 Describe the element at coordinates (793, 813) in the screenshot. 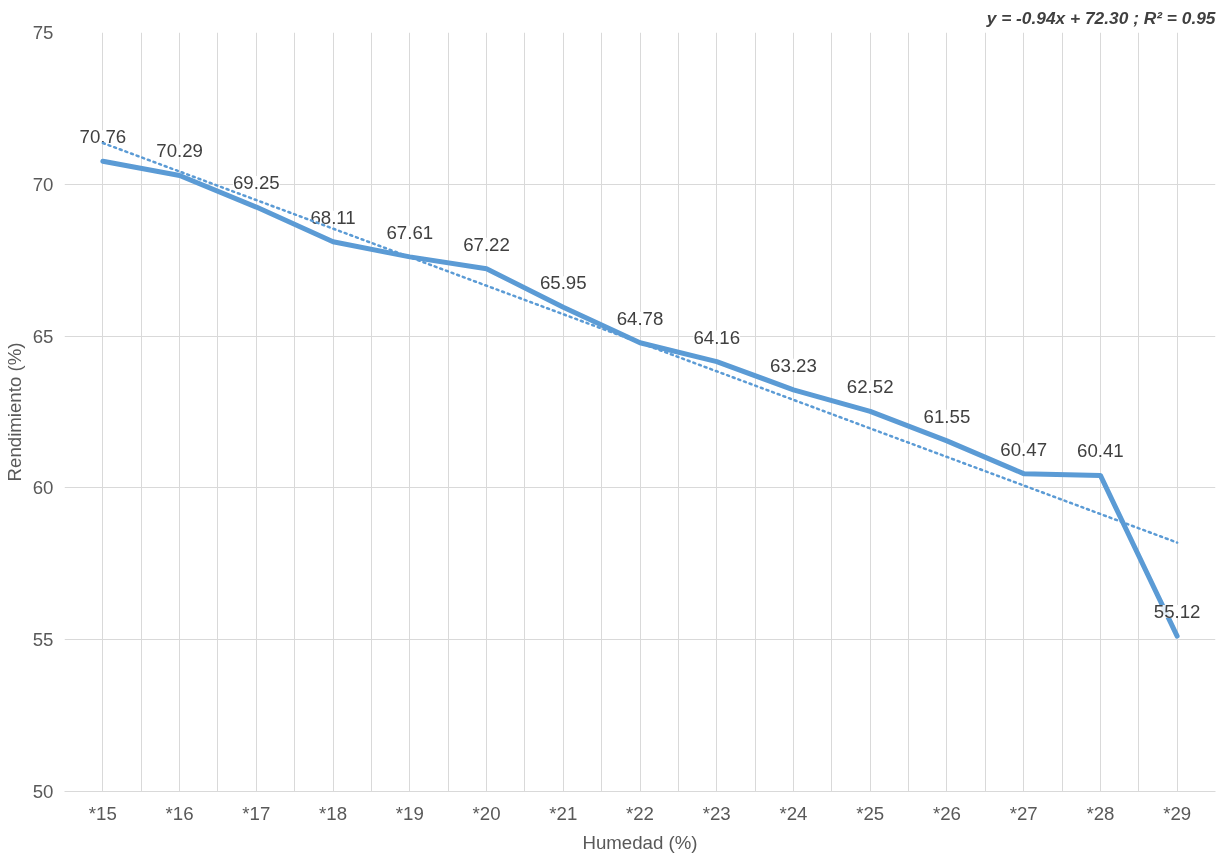

I see `x-tick-label: *24` at that location.